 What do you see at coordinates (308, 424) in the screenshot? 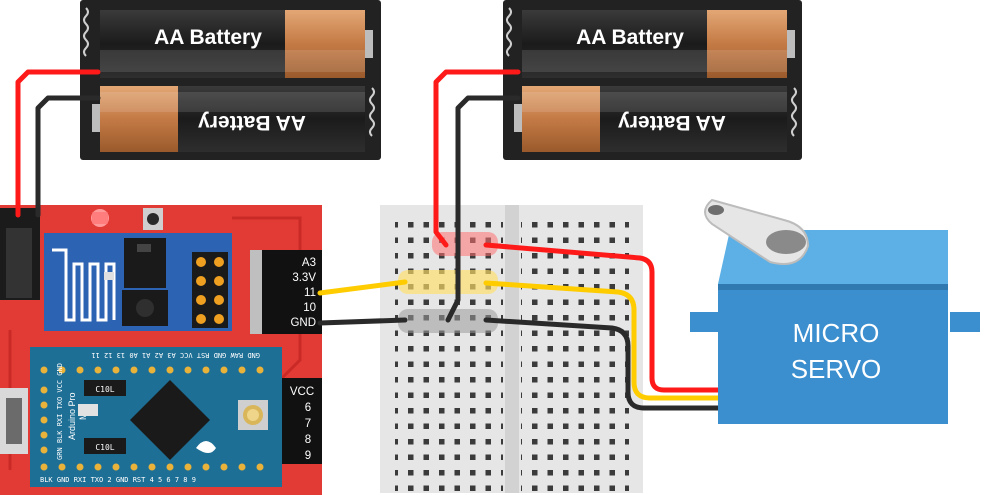
I see `pin-label: 7` at bounding box center [308, 424].